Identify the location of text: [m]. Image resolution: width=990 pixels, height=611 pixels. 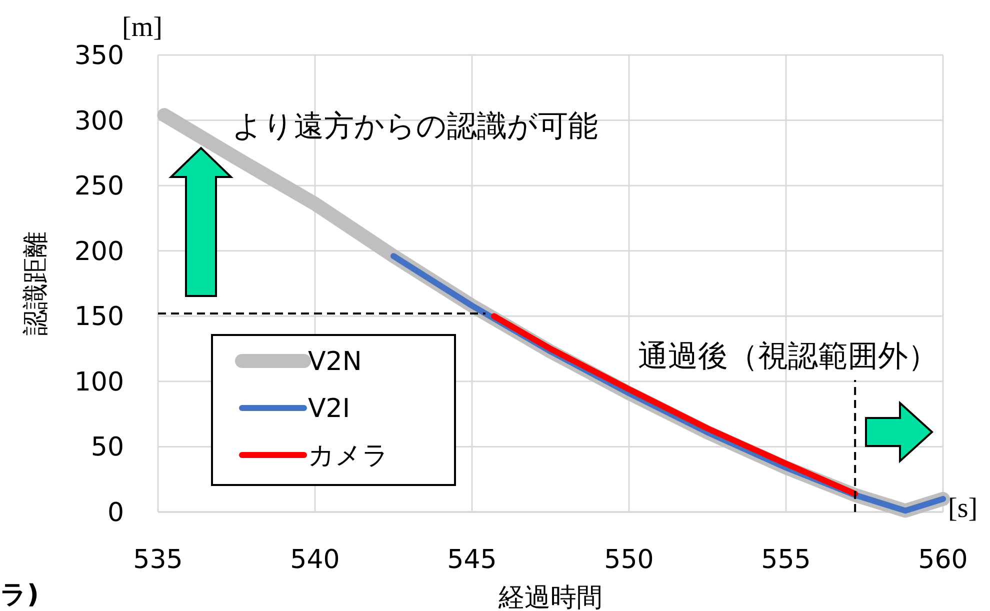
(142, 27).